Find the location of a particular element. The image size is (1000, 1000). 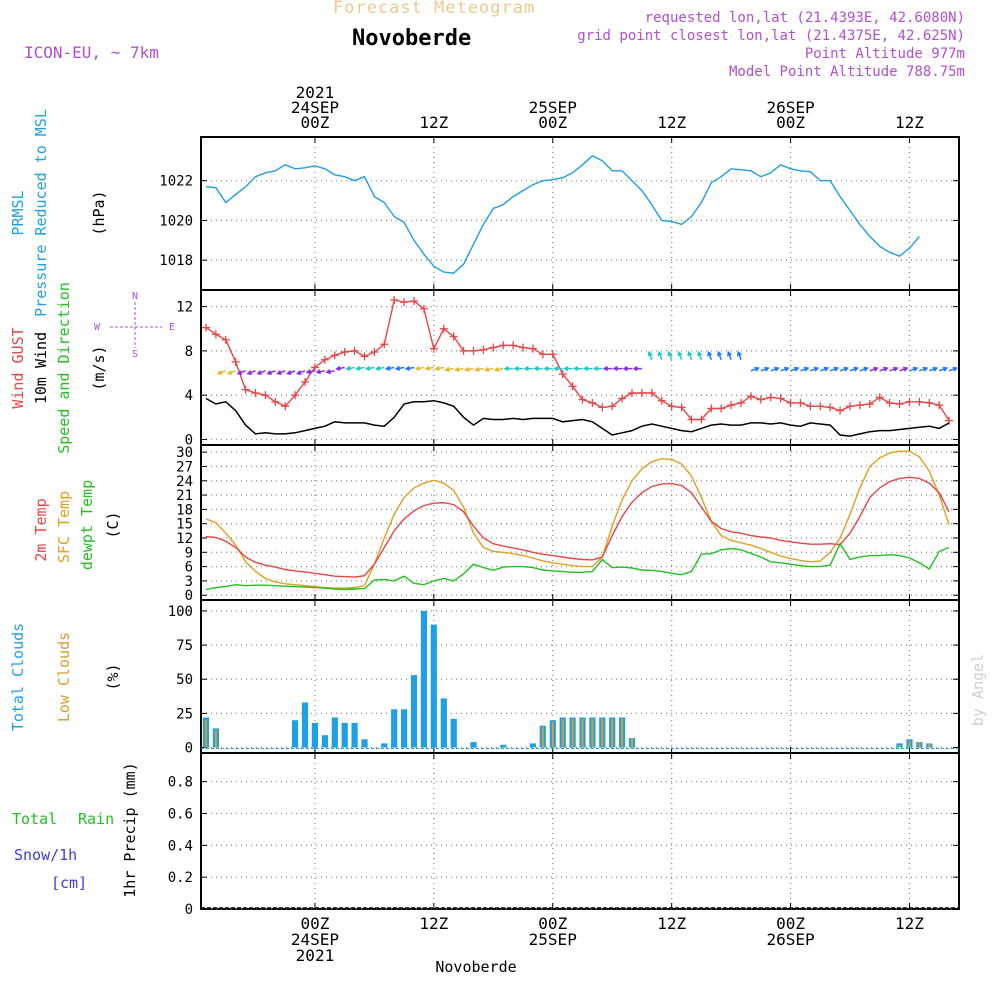

cloud-label-total: Total Clouds is located at coordinates (18, 677).